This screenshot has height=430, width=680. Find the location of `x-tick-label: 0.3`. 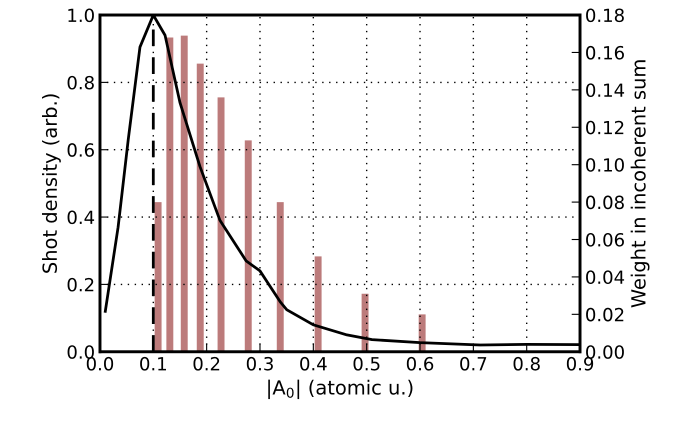

x-tick-label: 0.3 is located at coordinates (259, 363).